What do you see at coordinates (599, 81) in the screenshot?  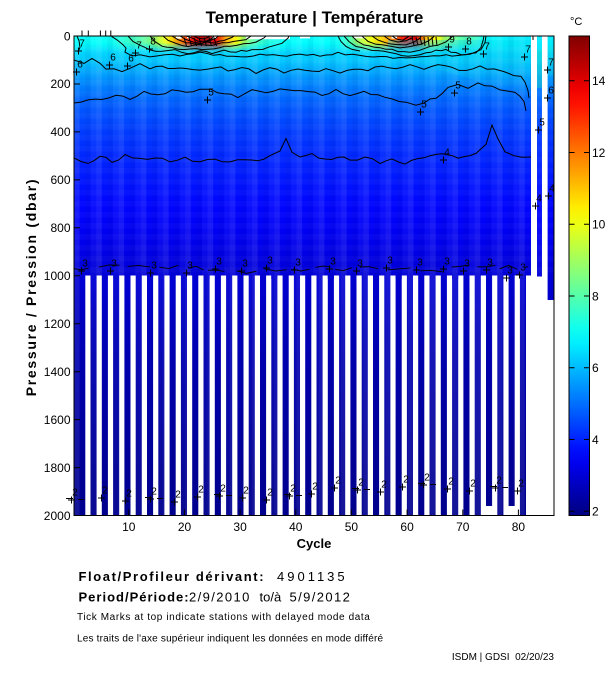 I see `svg-text: 14` at bounding box center [599, 81].